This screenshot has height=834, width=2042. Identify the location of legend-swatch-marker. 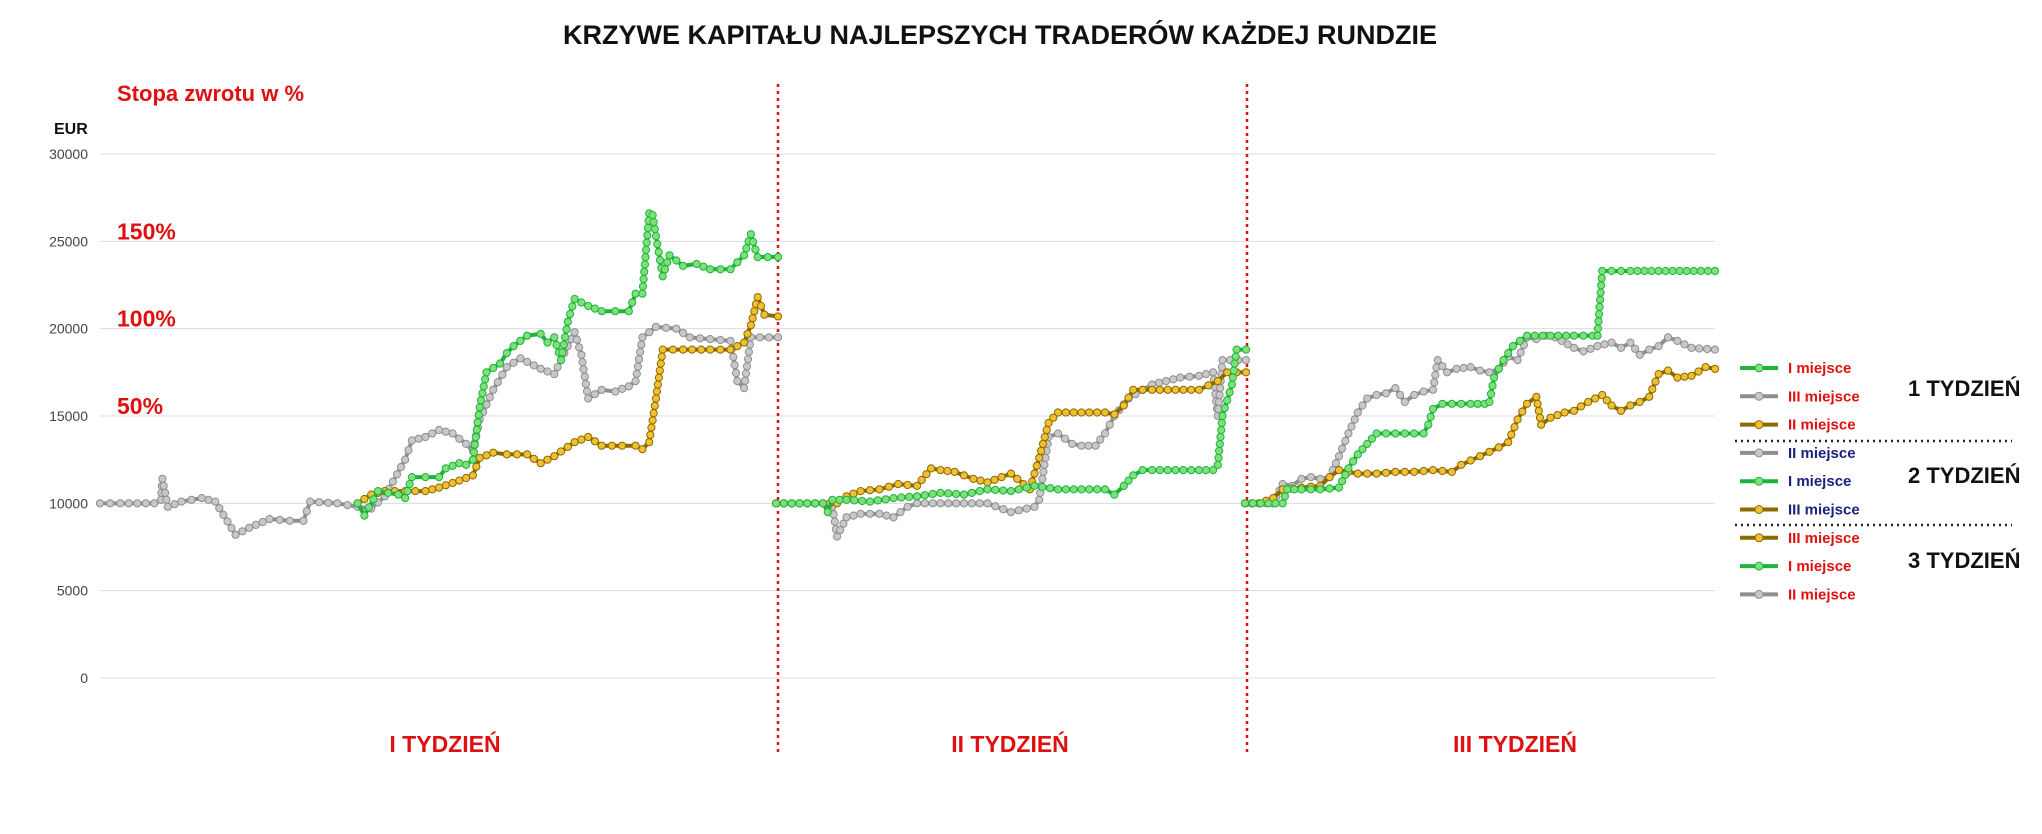
(1759, 368).